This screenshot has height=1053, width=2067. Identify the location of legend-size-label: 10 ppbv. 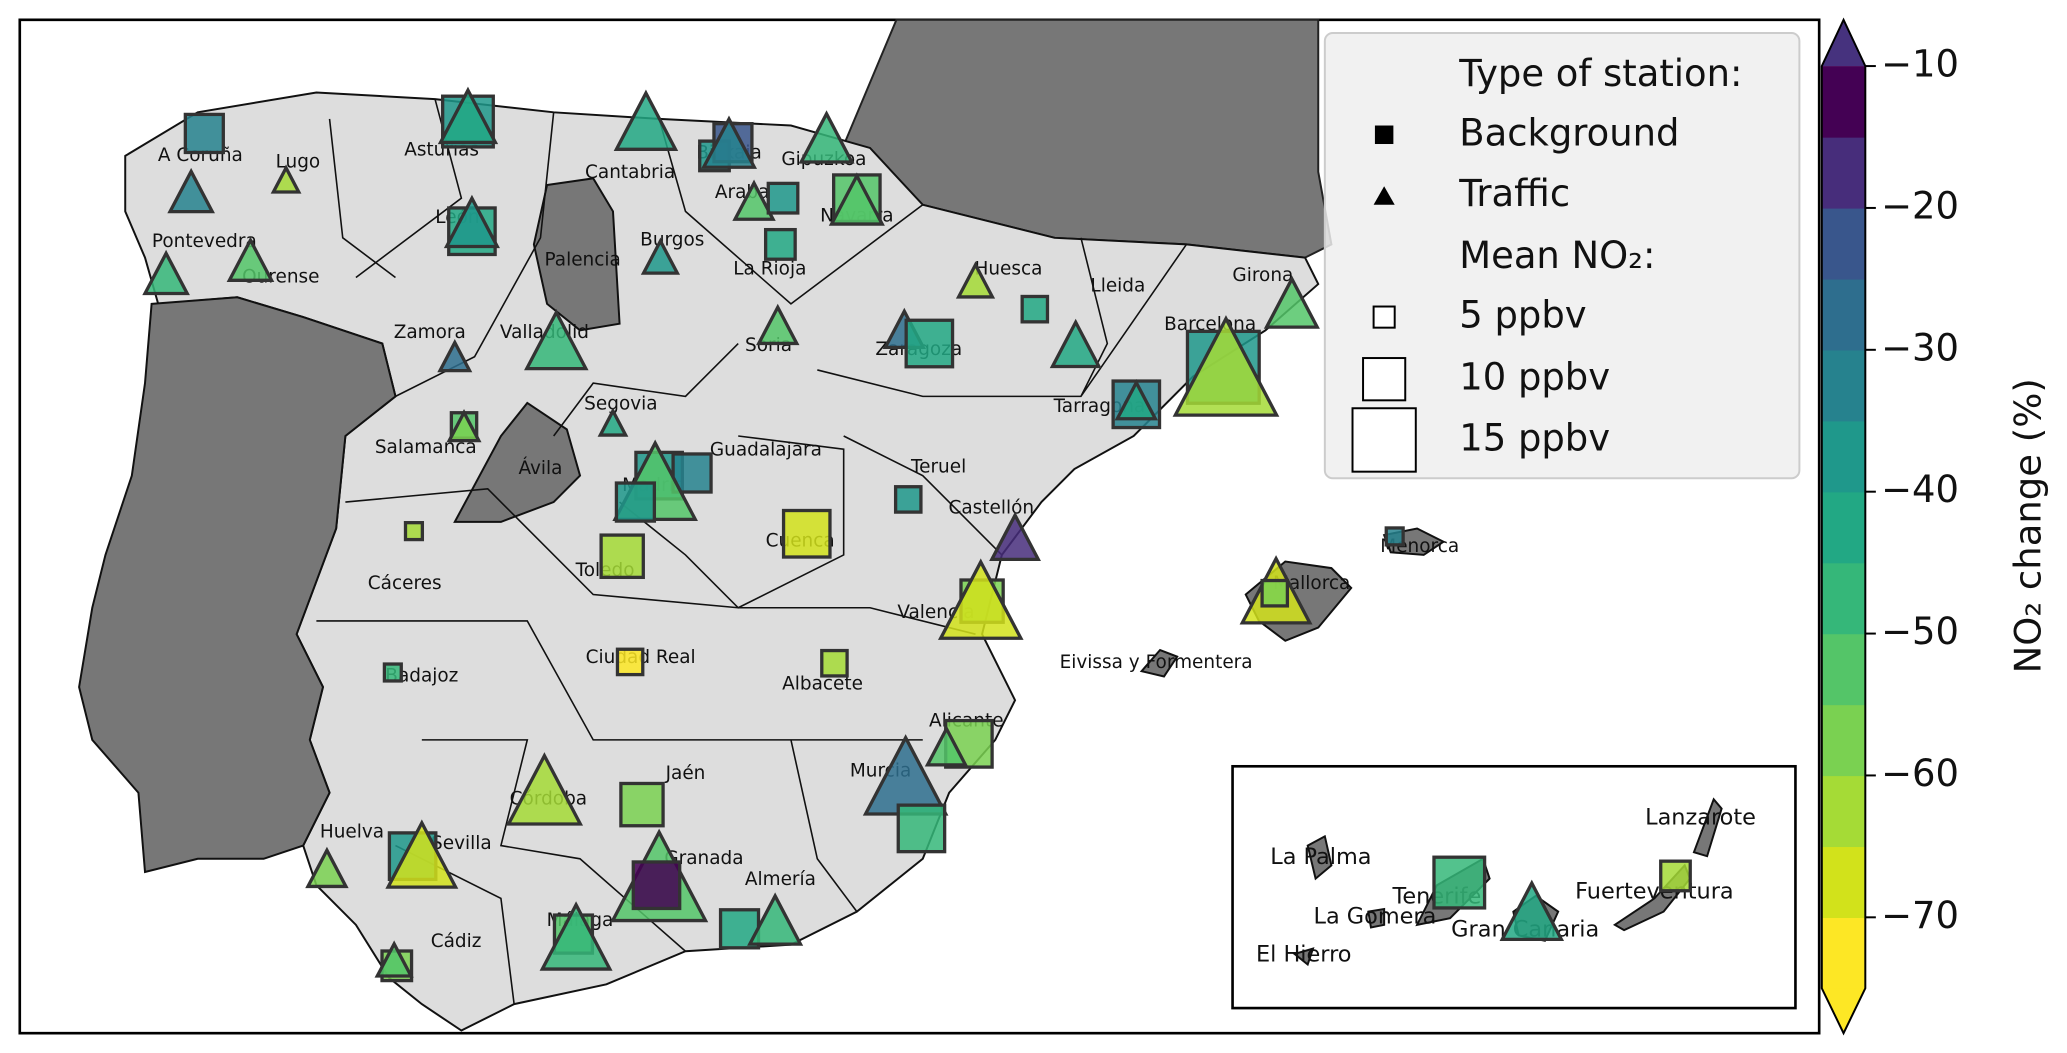
(1534, 377).